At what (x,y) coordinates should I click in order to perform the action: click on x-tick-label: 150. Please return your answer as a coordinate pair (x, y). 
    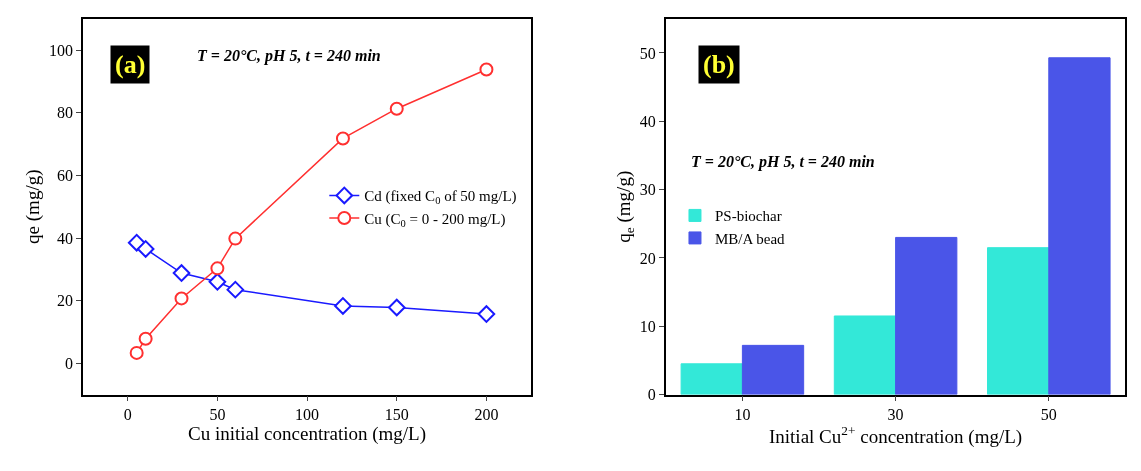
    Looking at the image, I should click on (396, 415).